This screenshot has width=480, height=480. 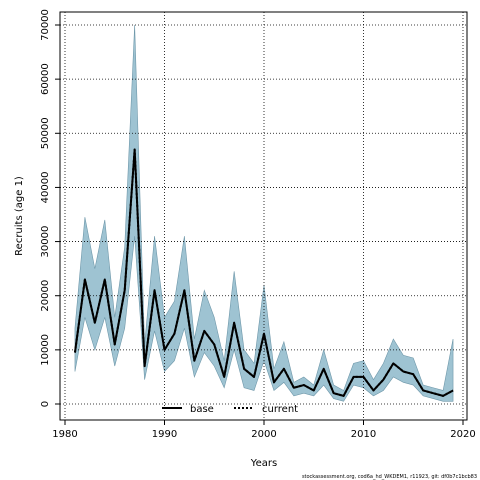 I want to click on x-tick-label: 2020, so click(x=462, y=434).